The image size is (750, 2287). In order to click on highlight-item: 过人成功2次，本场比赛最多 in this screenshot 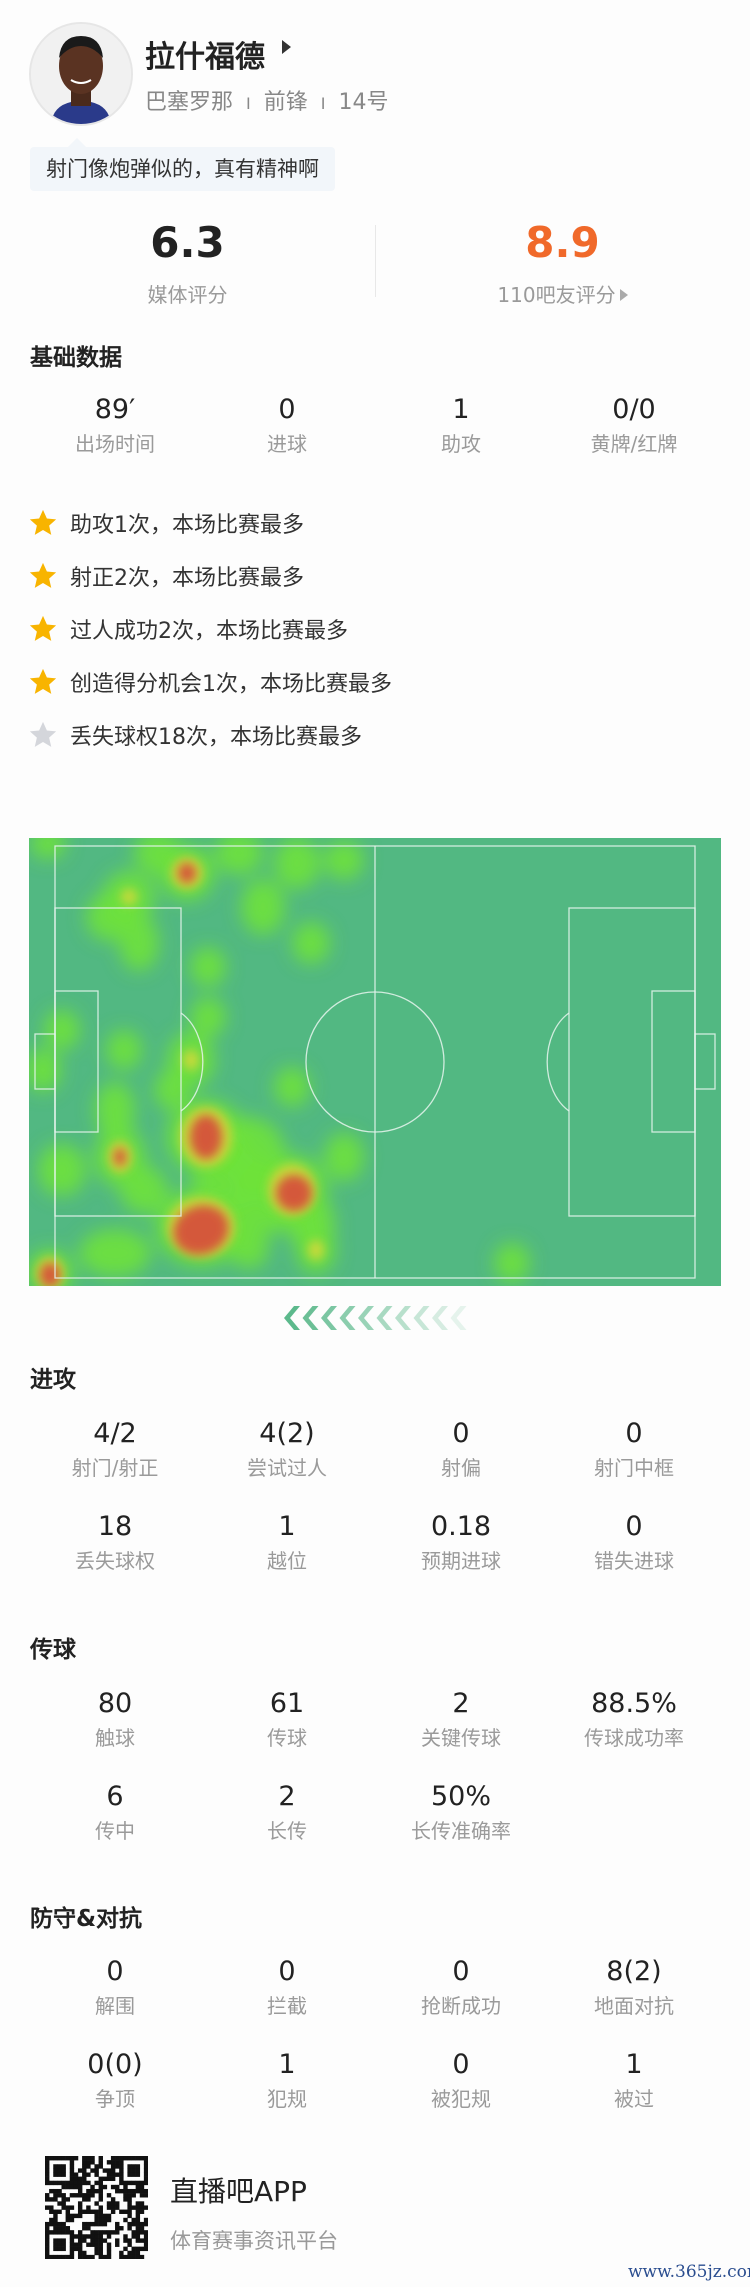, I will do `click(188, 629)`.